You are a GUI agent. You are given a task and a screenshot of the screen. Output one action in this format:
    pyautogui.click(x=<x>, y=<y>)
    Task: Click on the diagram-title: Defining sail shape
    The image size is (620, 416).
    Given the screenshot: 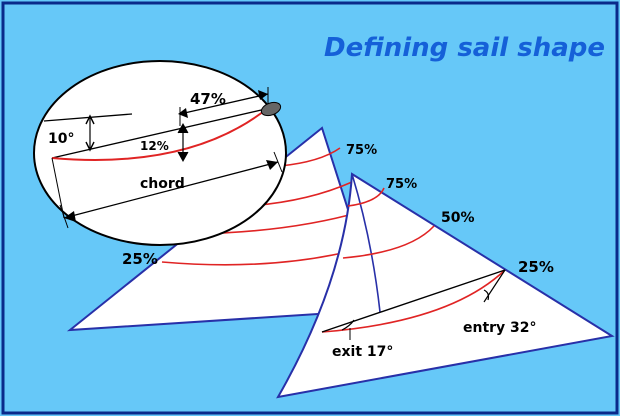 What is the action you would take?
    pyautogui.click(x=464, y=48)
    